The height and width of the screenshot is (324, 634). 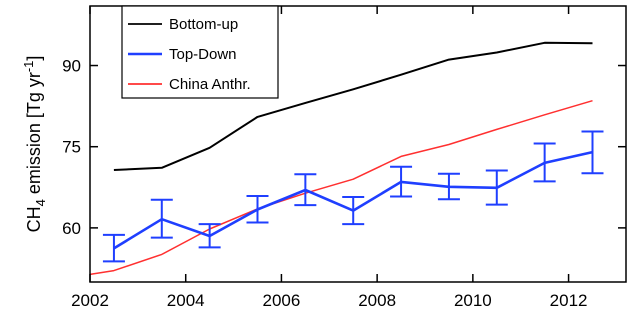 I want to click on x-tick-label: 2012, so click(x=569, y=300).